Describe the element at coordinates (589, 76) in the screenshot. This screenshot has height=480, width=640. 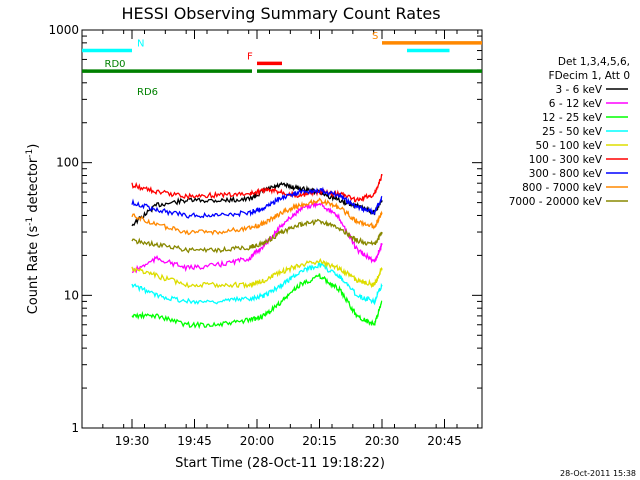
I see `legend-header-line: FDecim 1, Att 0` at that location.